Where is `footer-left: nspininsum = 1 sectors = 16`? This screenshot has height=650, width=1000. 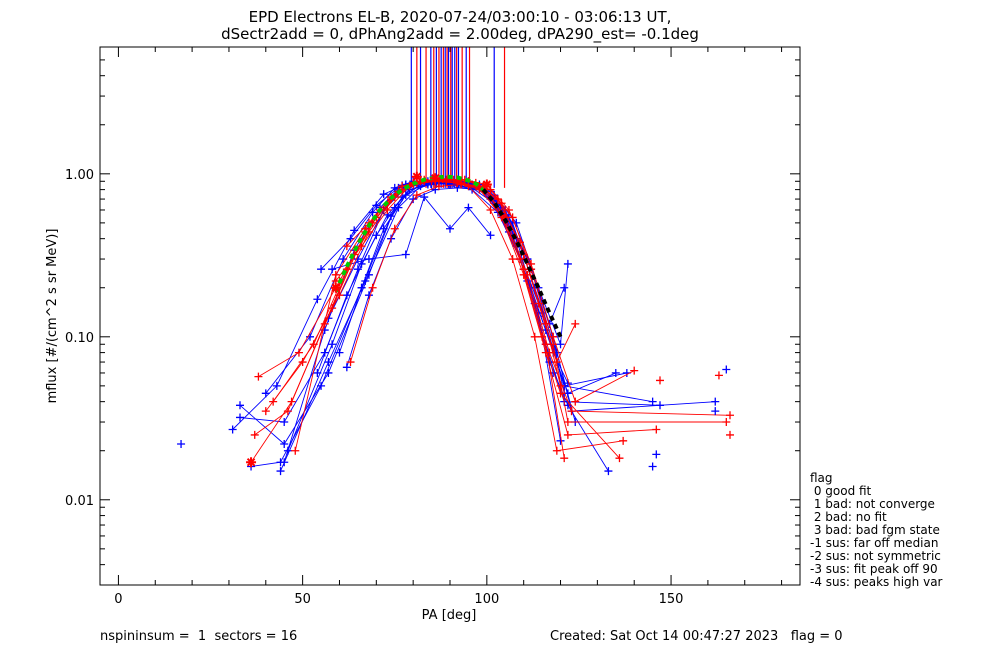
footer-left: nspininsum = 1 sectors = 16 is located at coordinates (198, 636).